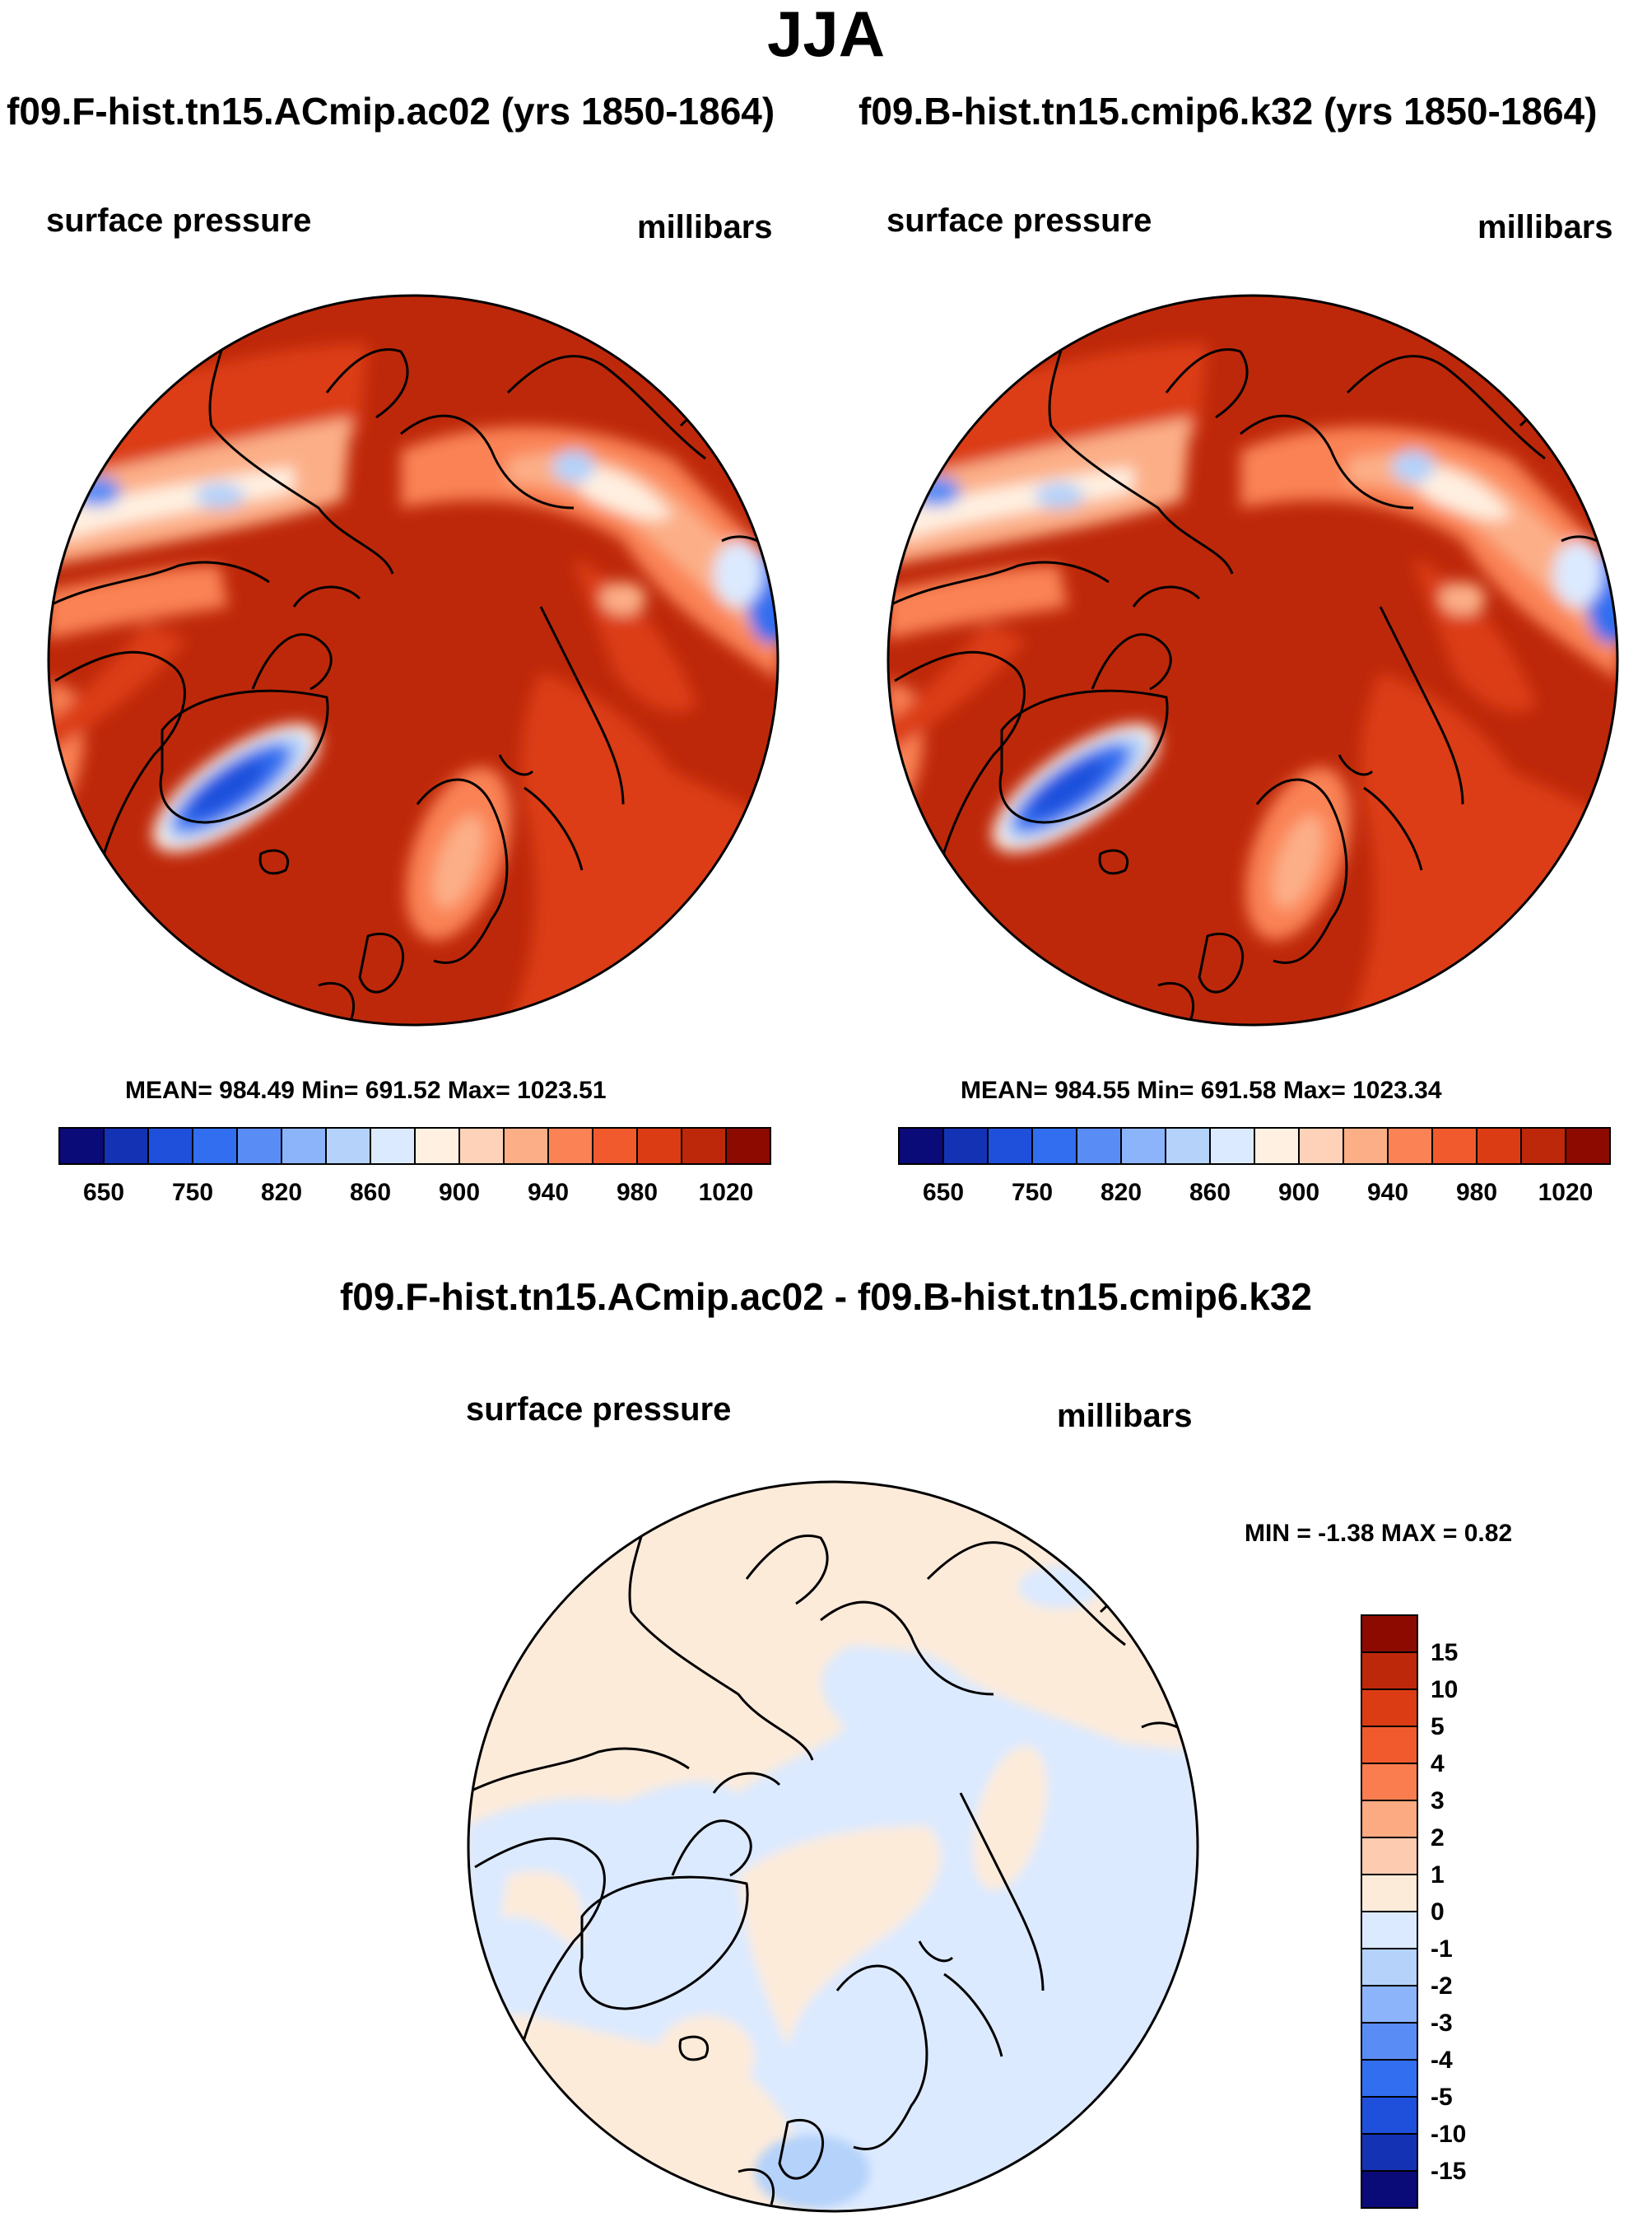 This screenshot has width=1652, height=2217. I want to click on panel-b-colorbar-tick-label: 940, so click(1387, 1192).